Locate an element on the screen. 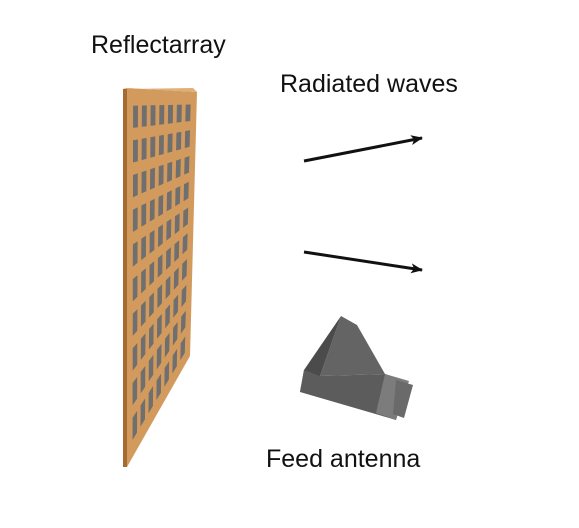 This screenshot has height=528, width=579. reflectarray-side-edge is located at coordinates (125, 277).